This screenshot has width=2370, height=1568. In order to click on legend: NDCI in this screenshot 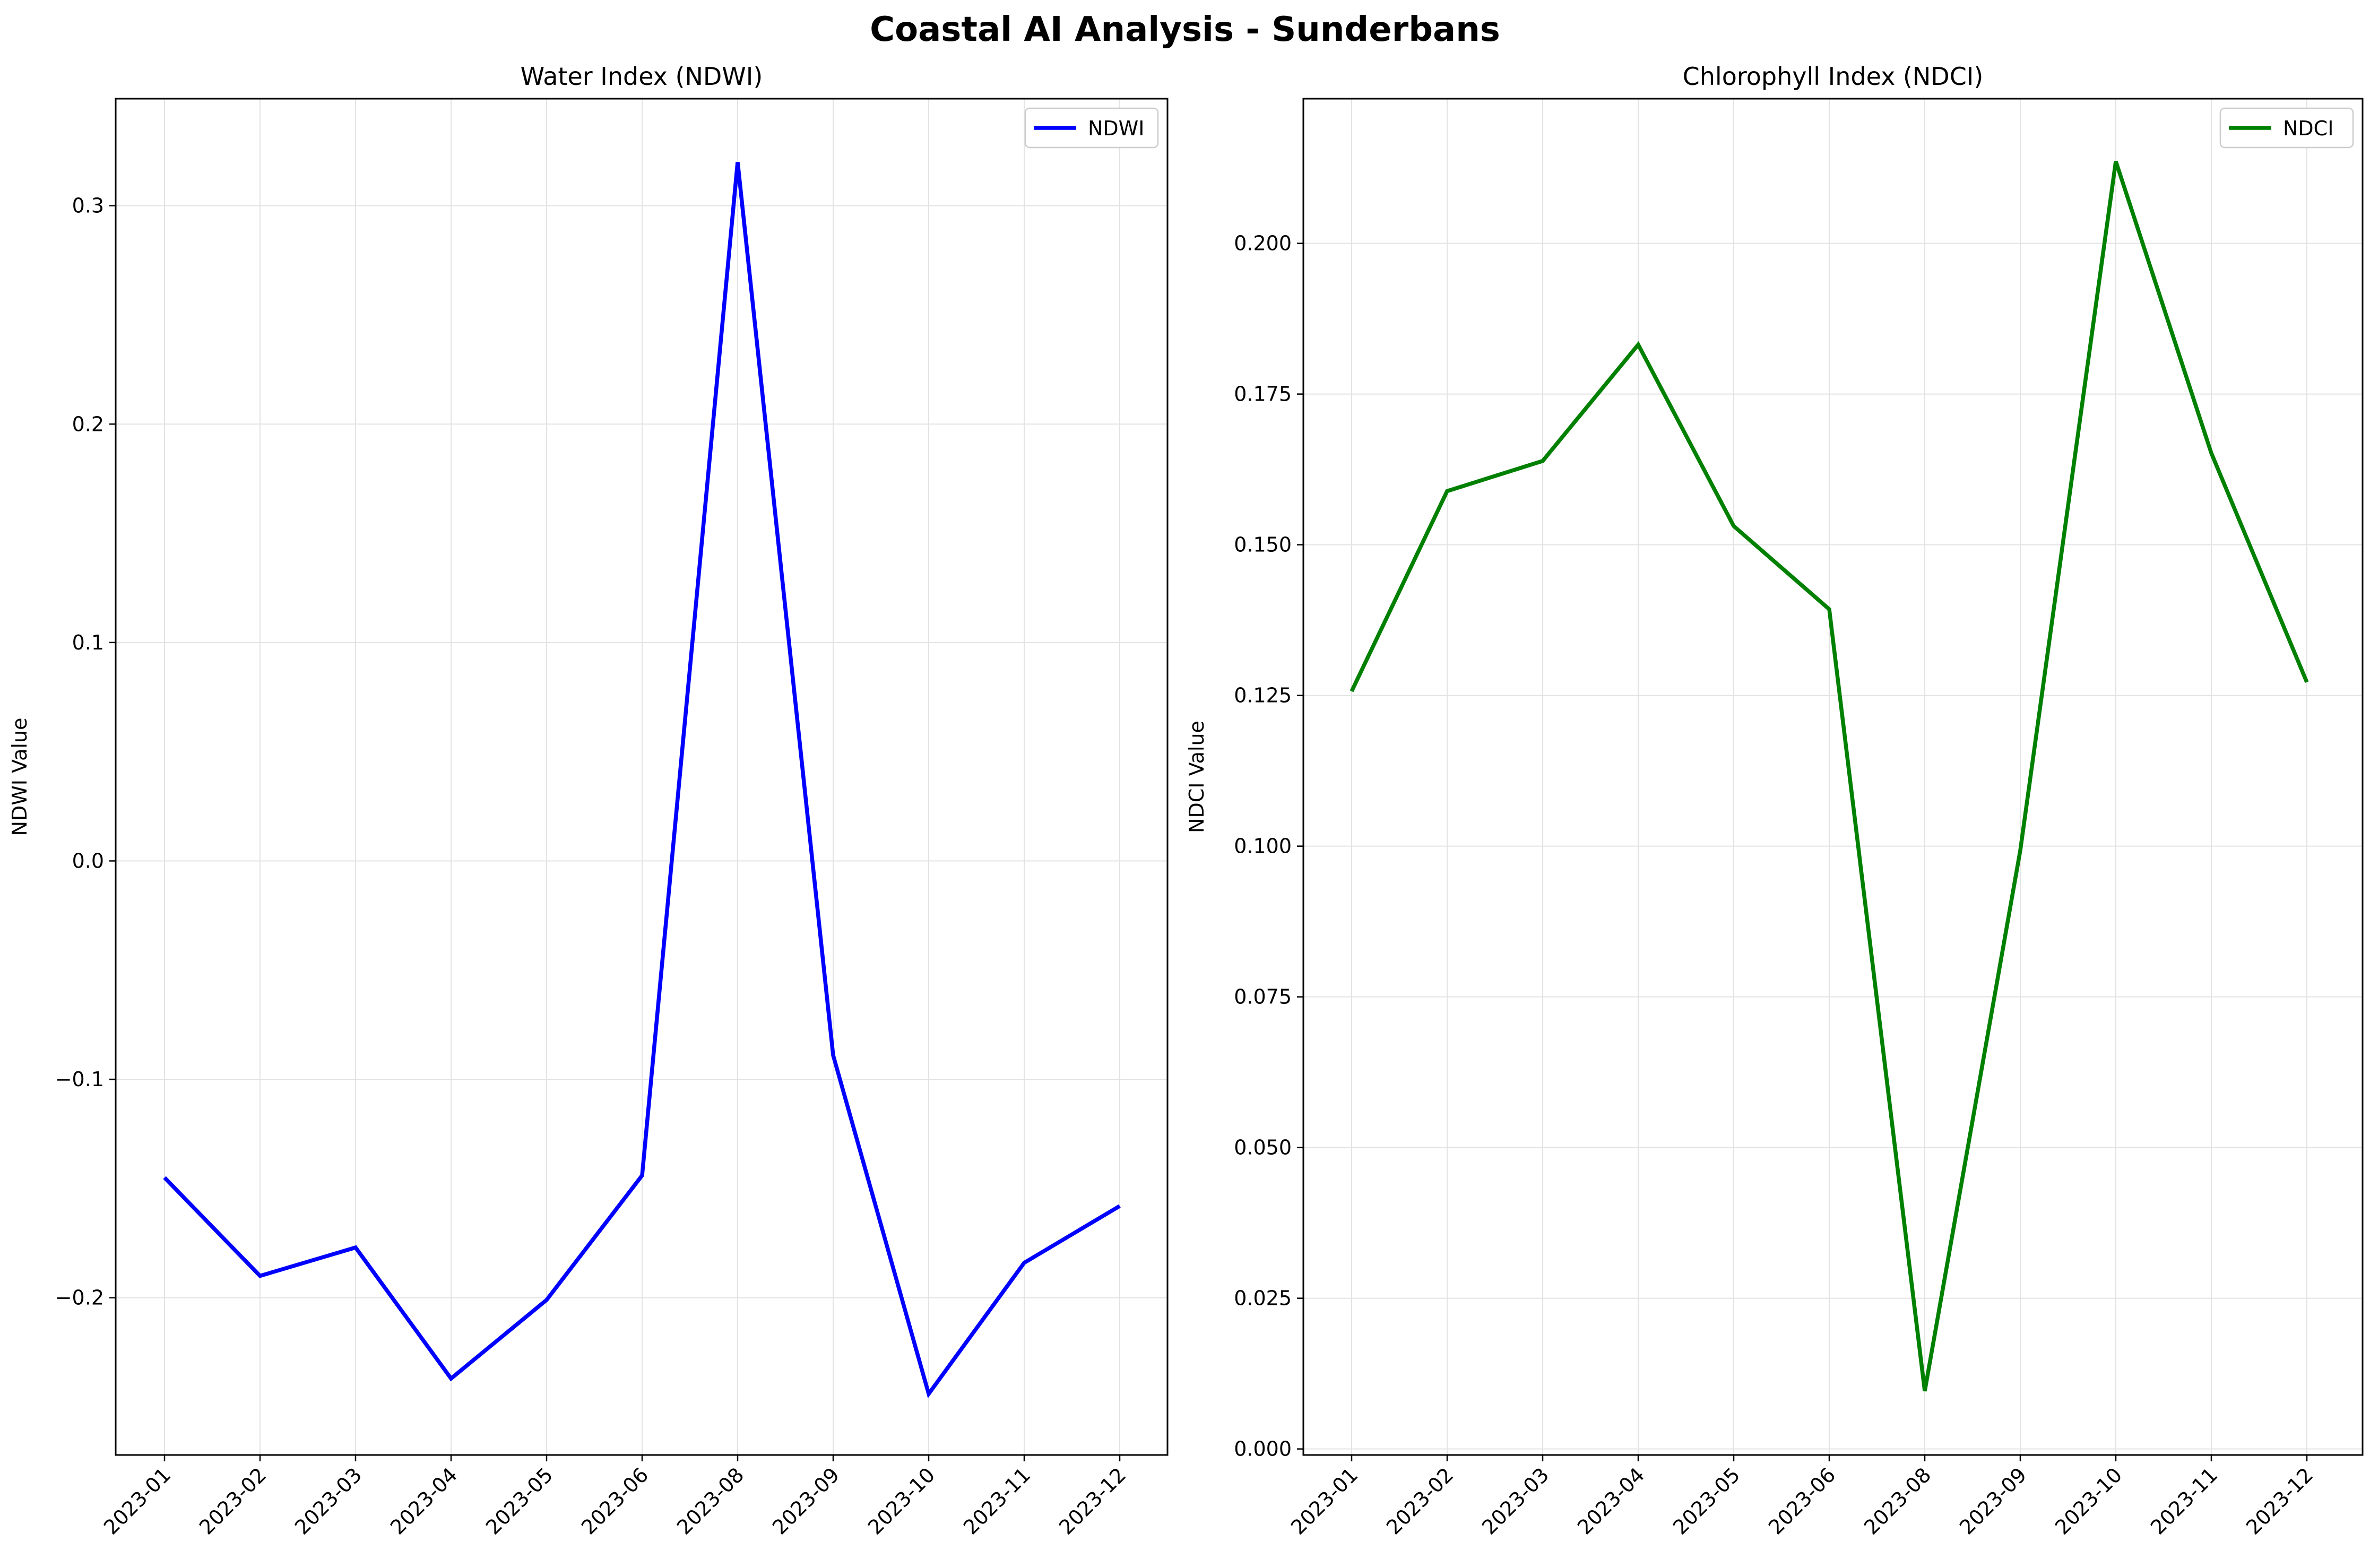, I will do `click(2286, 128)`.